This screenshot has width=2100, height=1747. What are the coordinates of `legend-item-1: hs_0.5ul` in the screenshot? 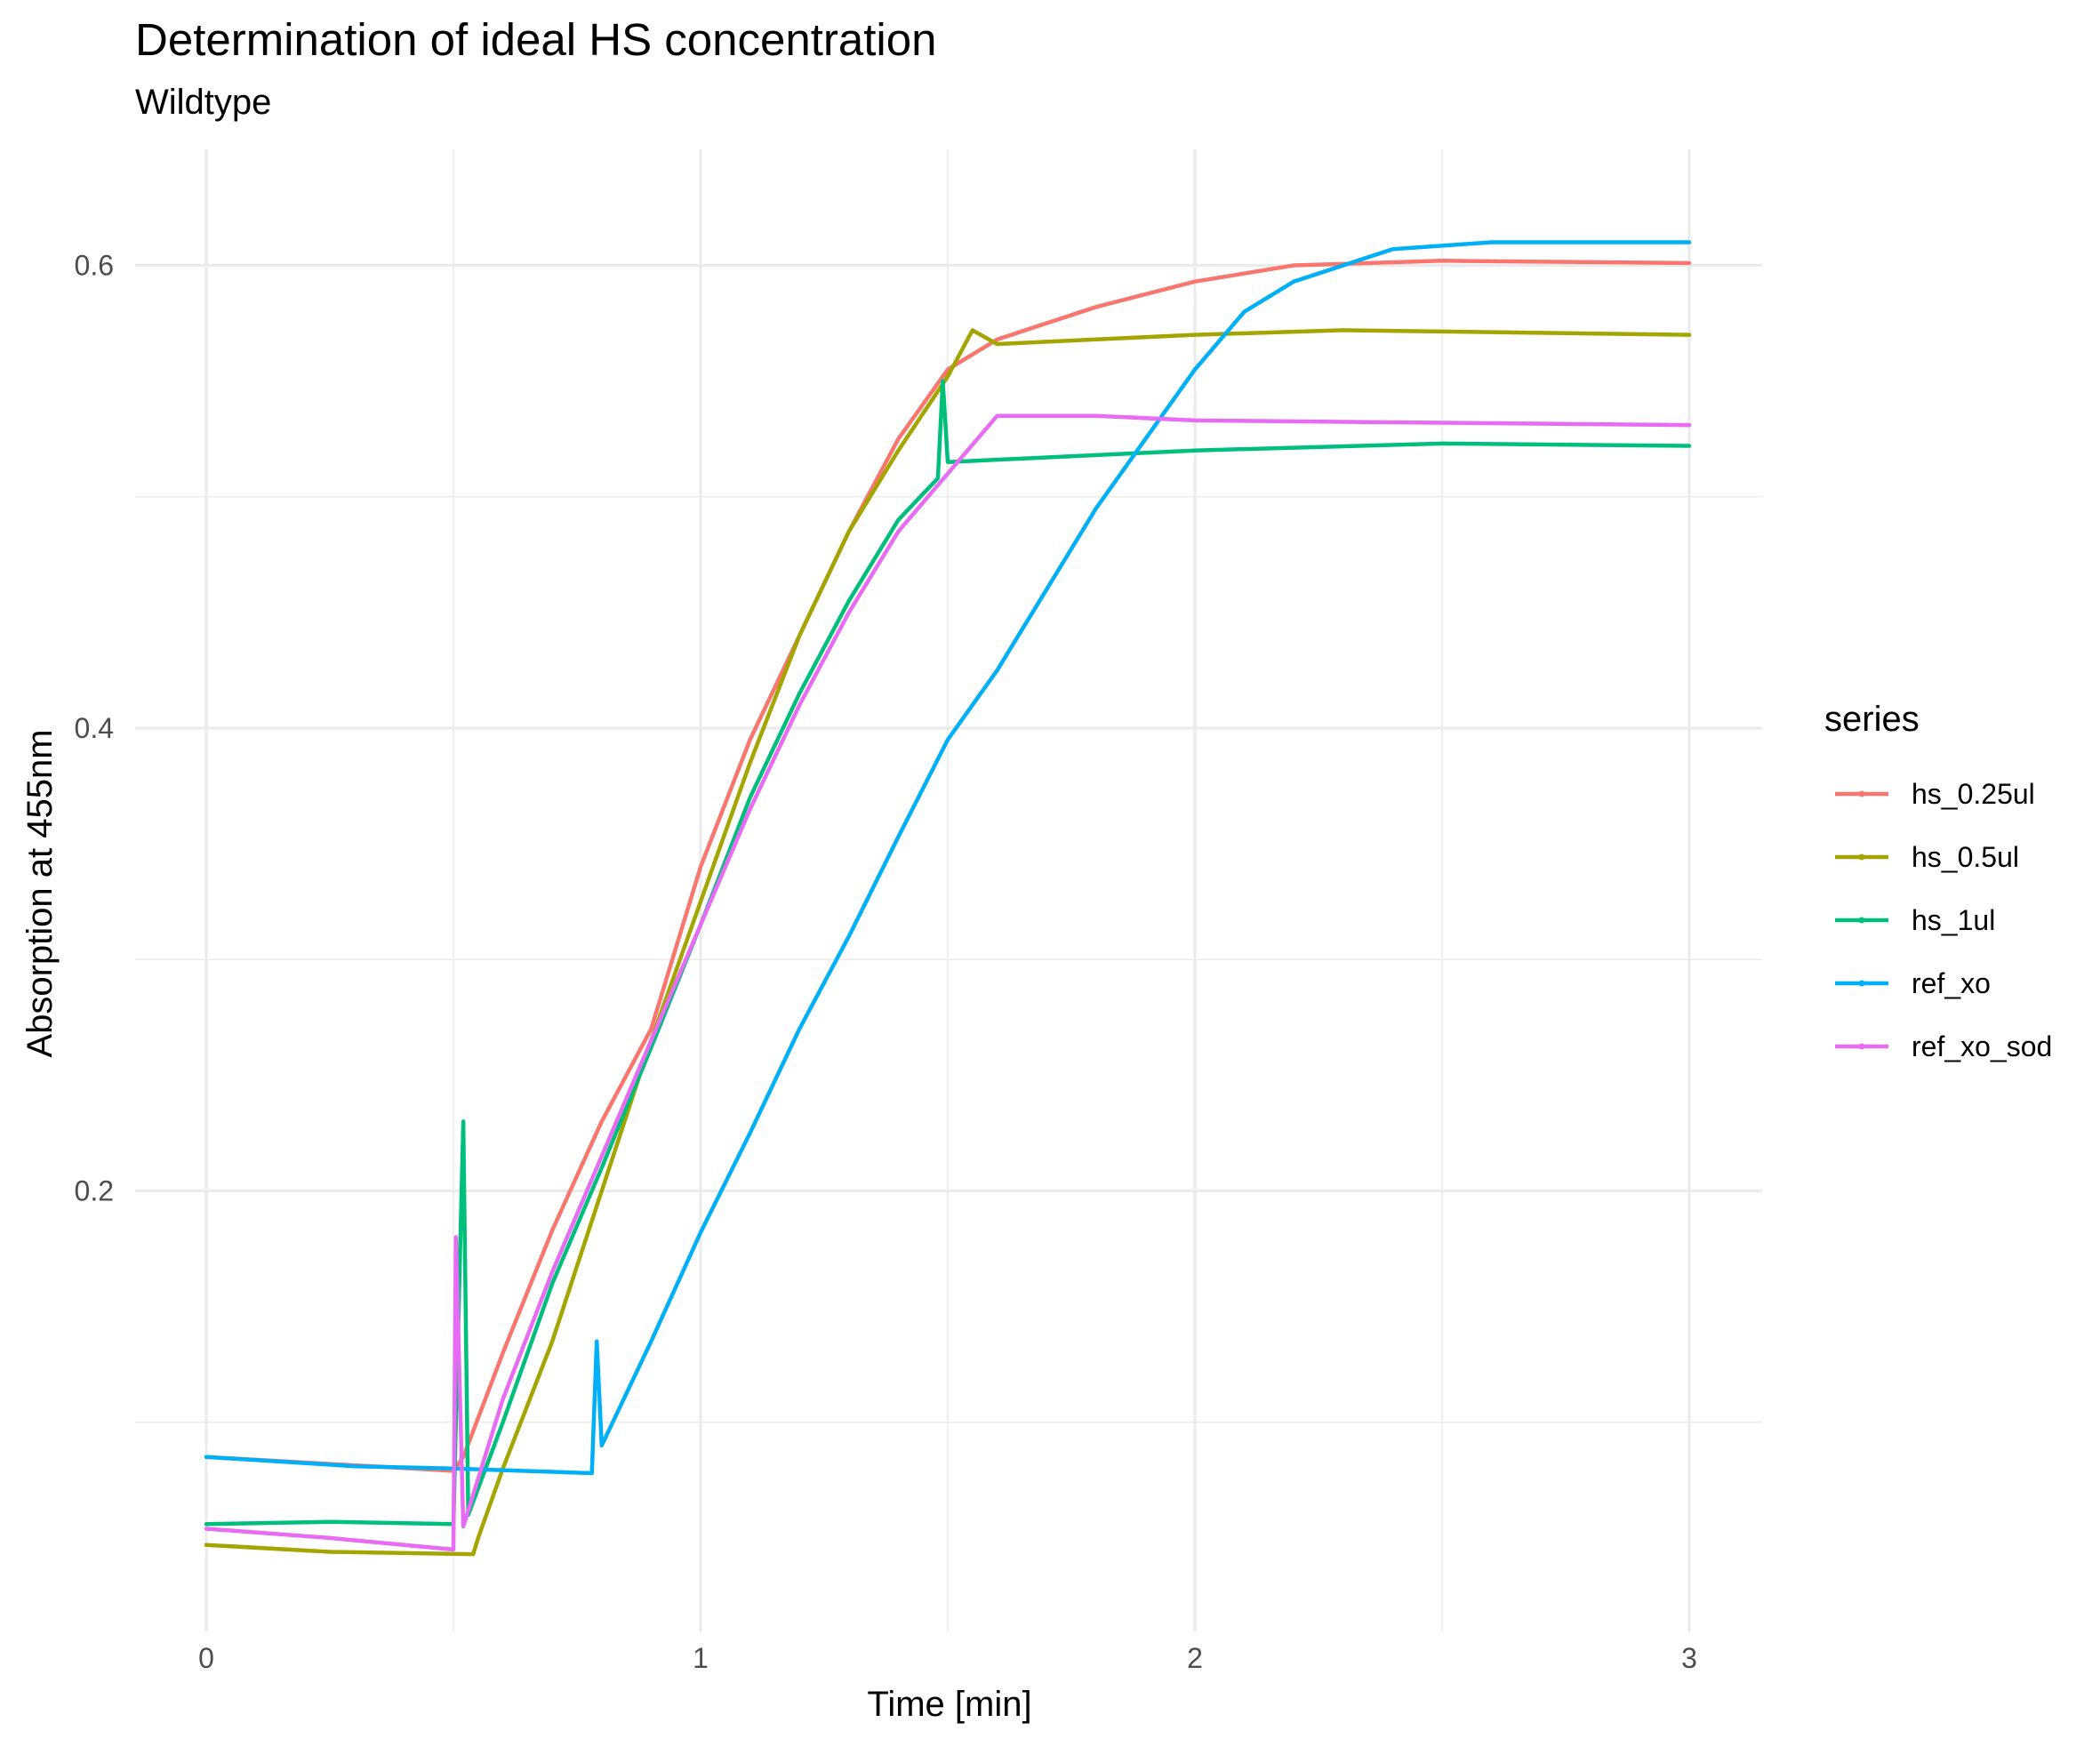 It's located at (1927, 857).